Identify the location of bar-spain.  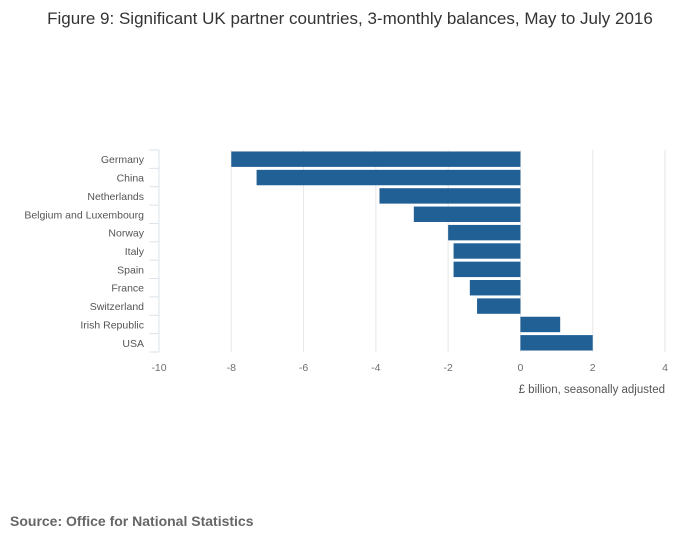
(487, 269).